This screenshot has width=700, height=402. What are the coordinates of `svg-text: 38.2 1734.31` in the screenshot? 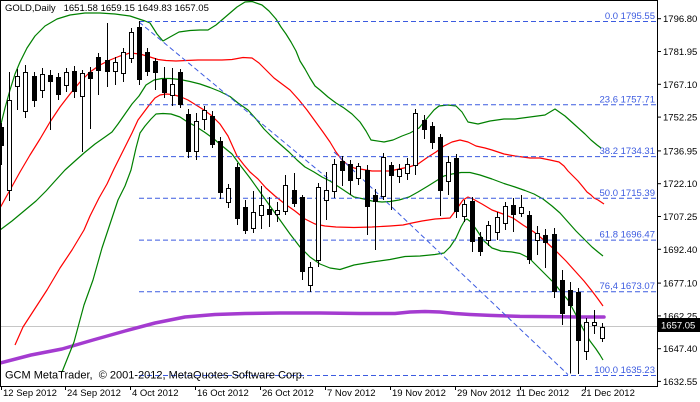 It's located at (627, 151).